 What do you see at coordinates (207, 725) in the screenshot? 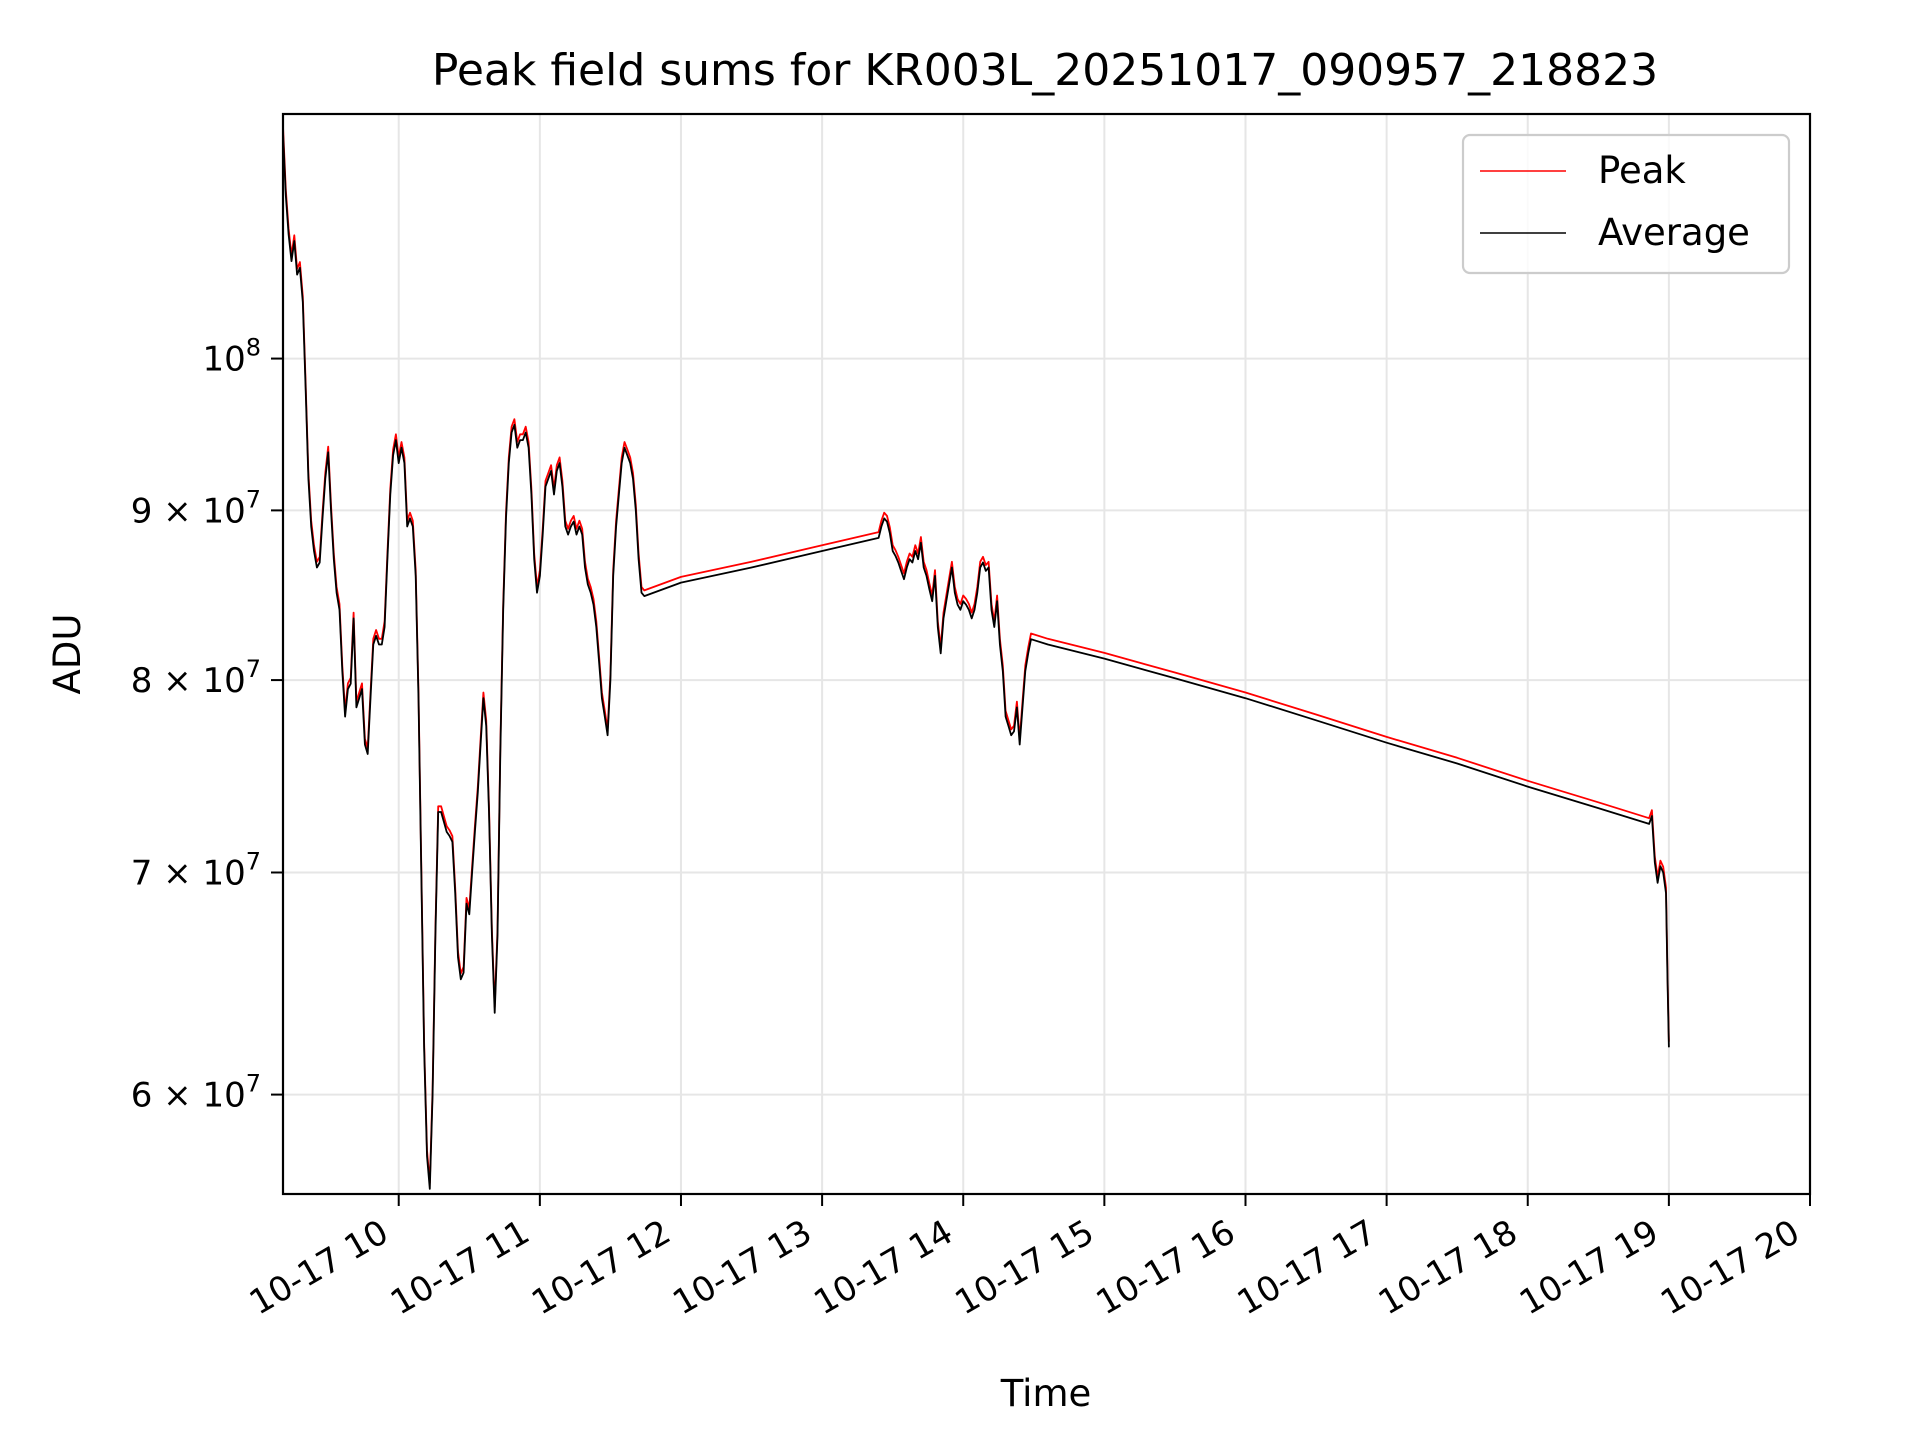
I see `y-axis: 6 × 107 7 × 107 8 × 107 9 × 107 108` at bounding box center [207, 725].